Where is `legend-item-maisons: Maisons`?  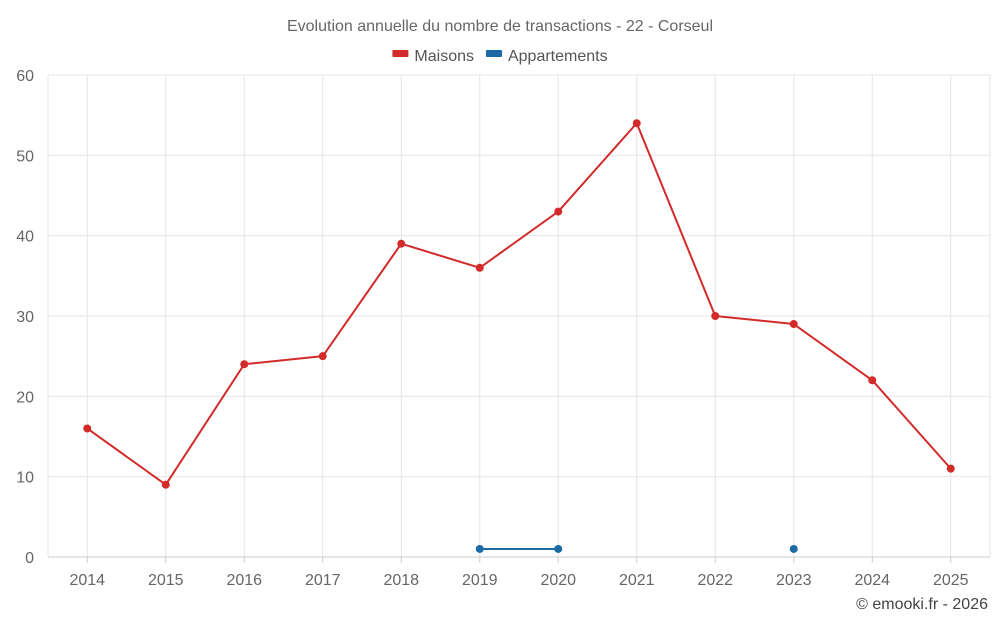 legend-item-maisons: Maisons is located at coordinates (433, 56).